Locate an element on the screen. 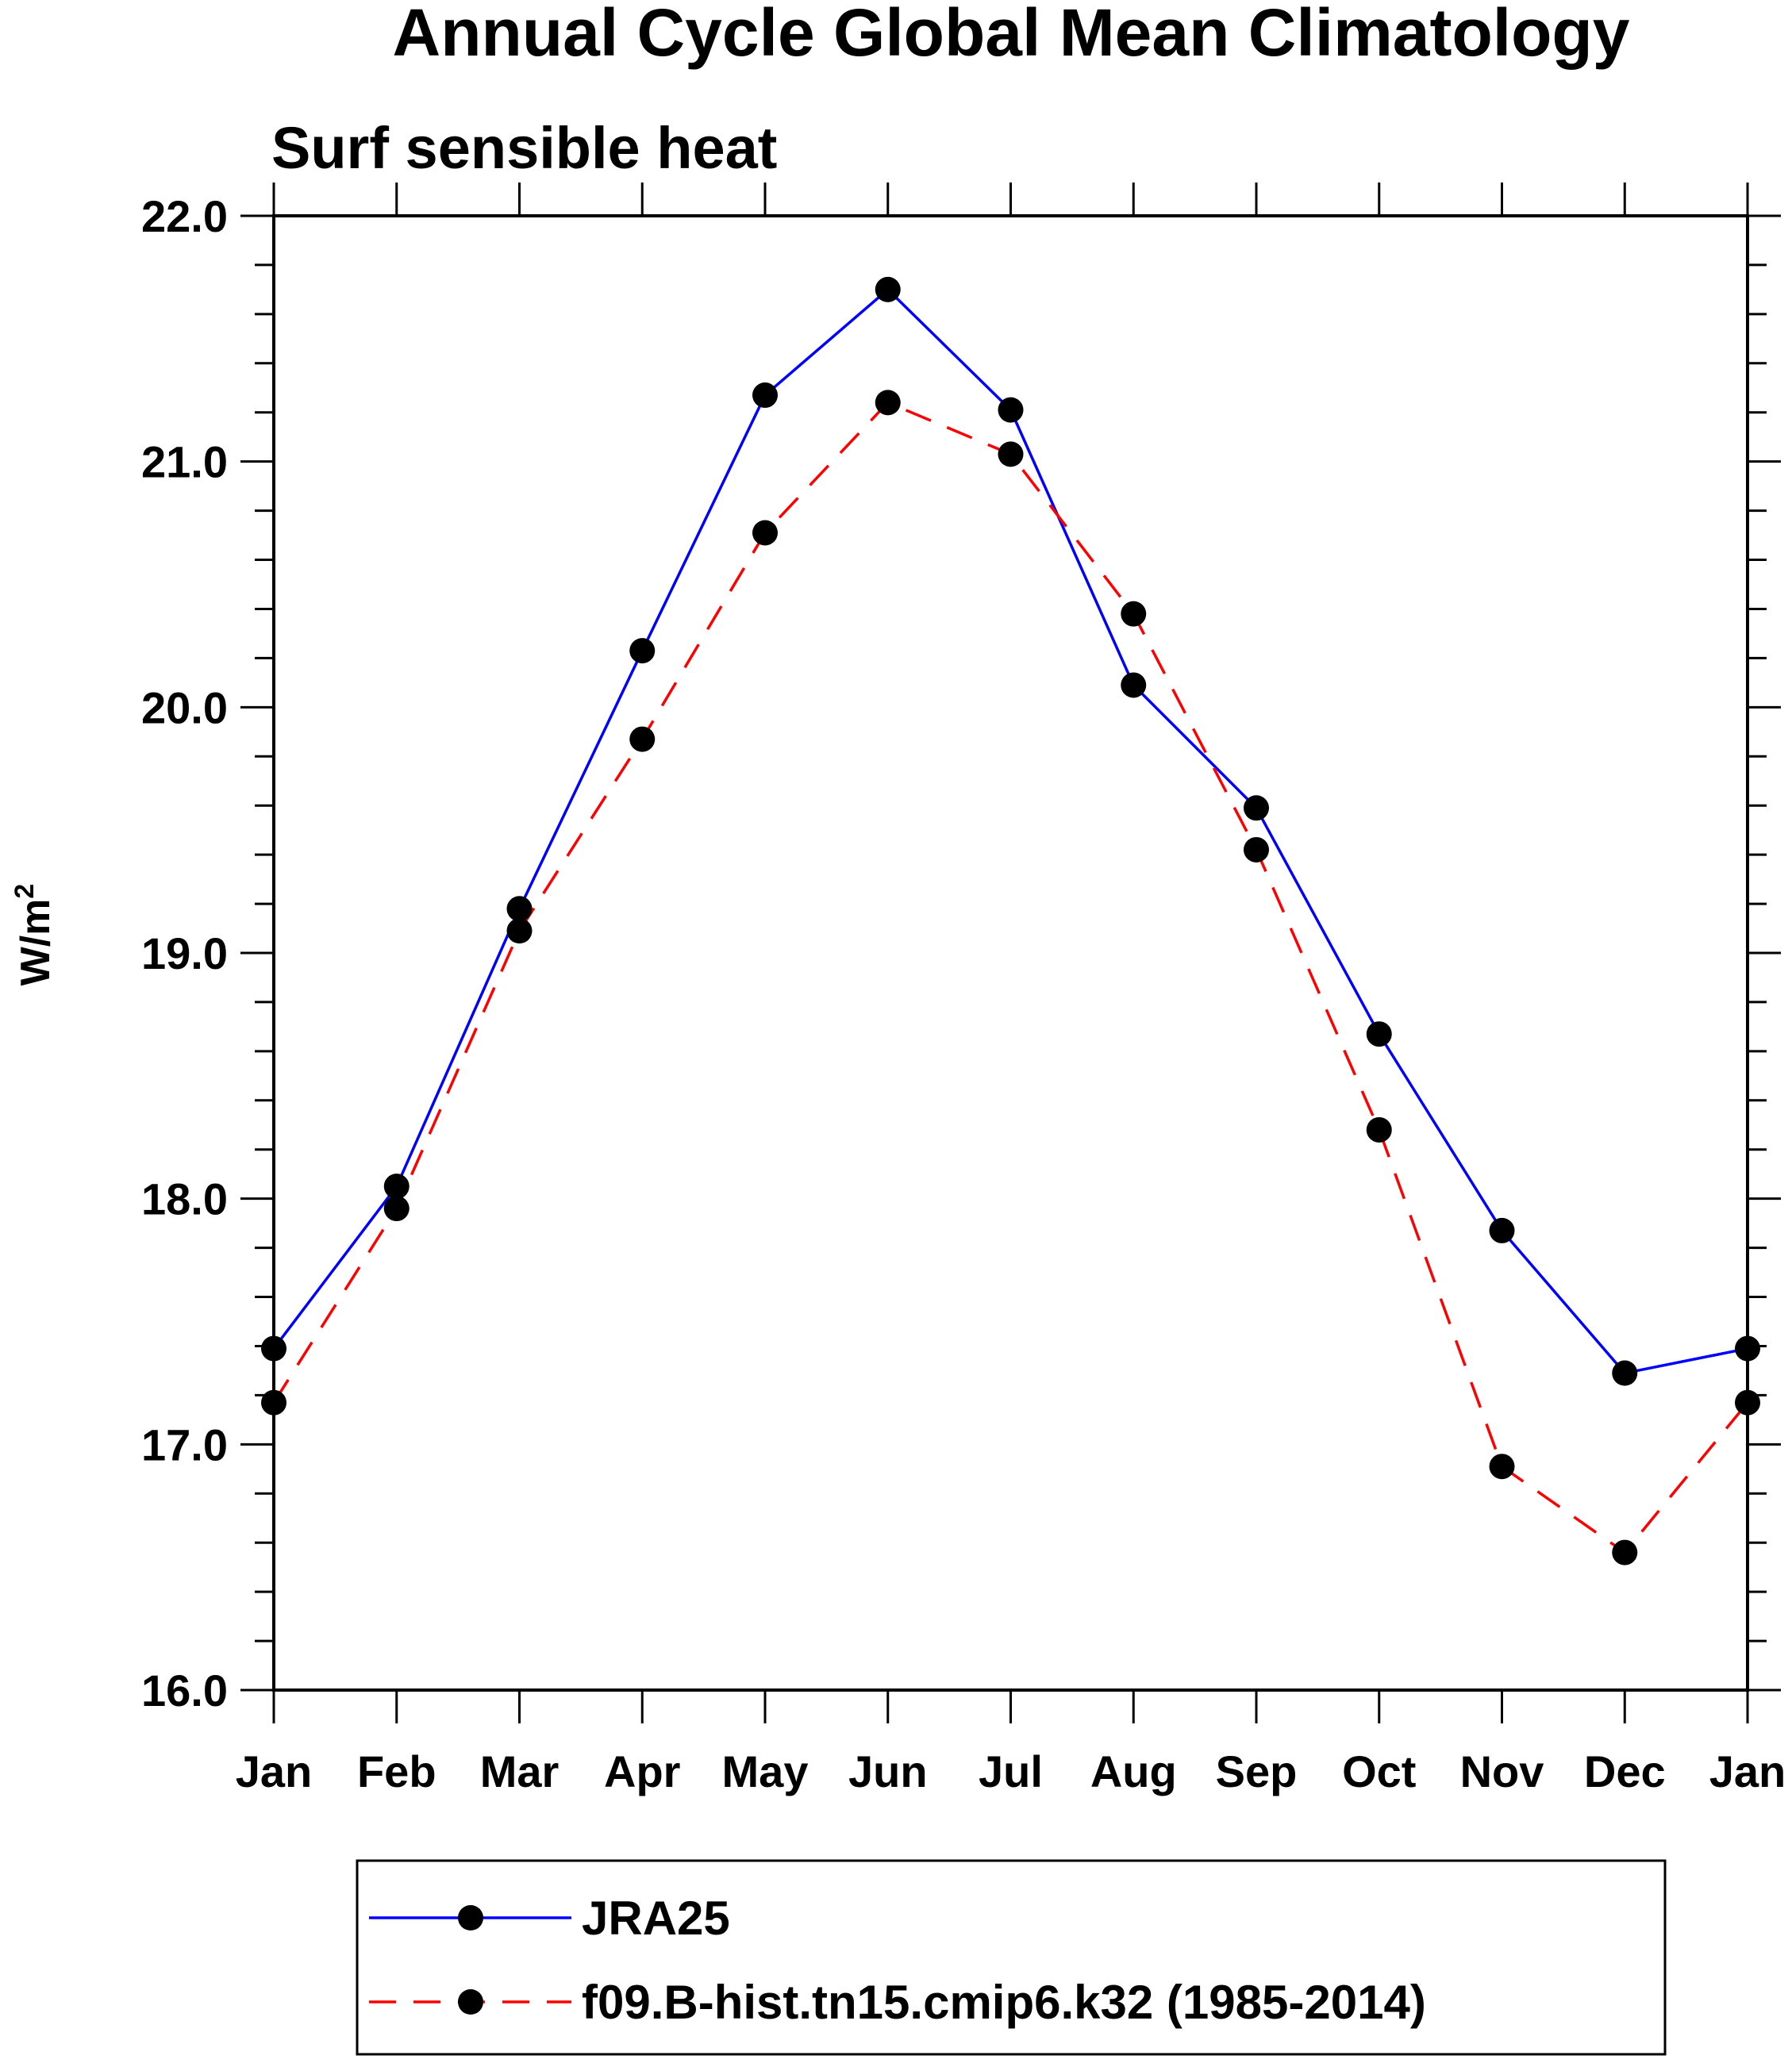 Image resolution: width=1792 pixels, height=2063 pixels. legend-box is located at coordinates (1011, 1957).